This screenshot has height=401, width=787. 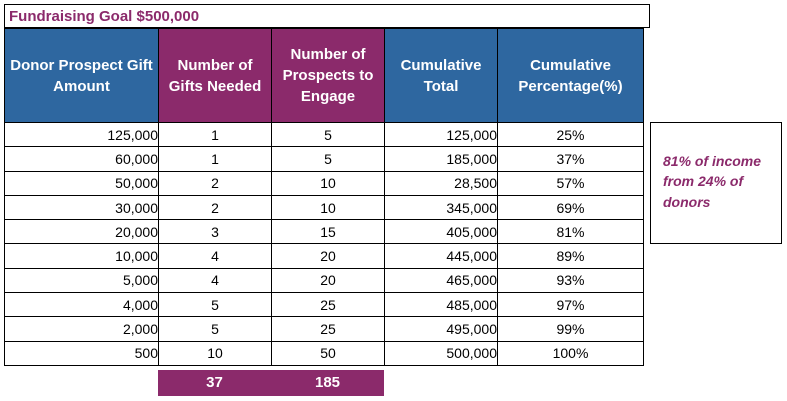 I want to click on cell-cumulative-percentage: 100%, so click(x=570, y=353).